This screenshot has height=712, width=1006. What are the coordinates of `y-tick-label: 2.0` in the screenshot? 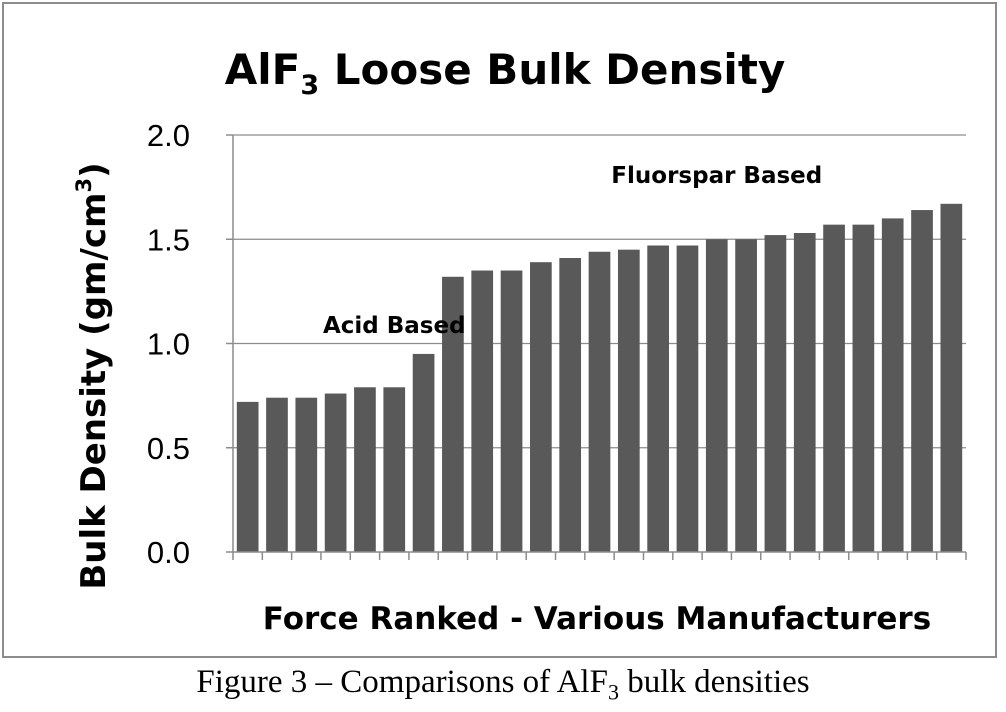 It's located at (168, 135).